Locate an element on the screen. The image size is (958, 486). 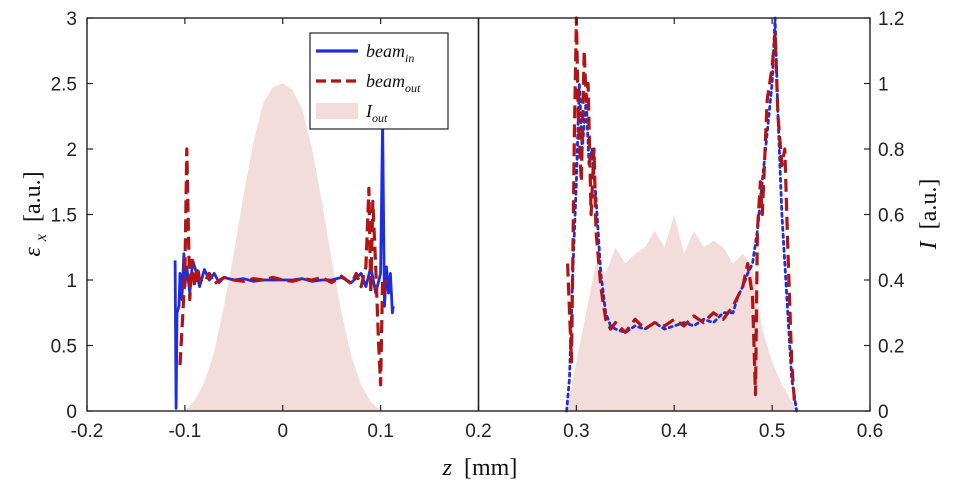
legend-label: beamin is located at coordinates (390, 53).